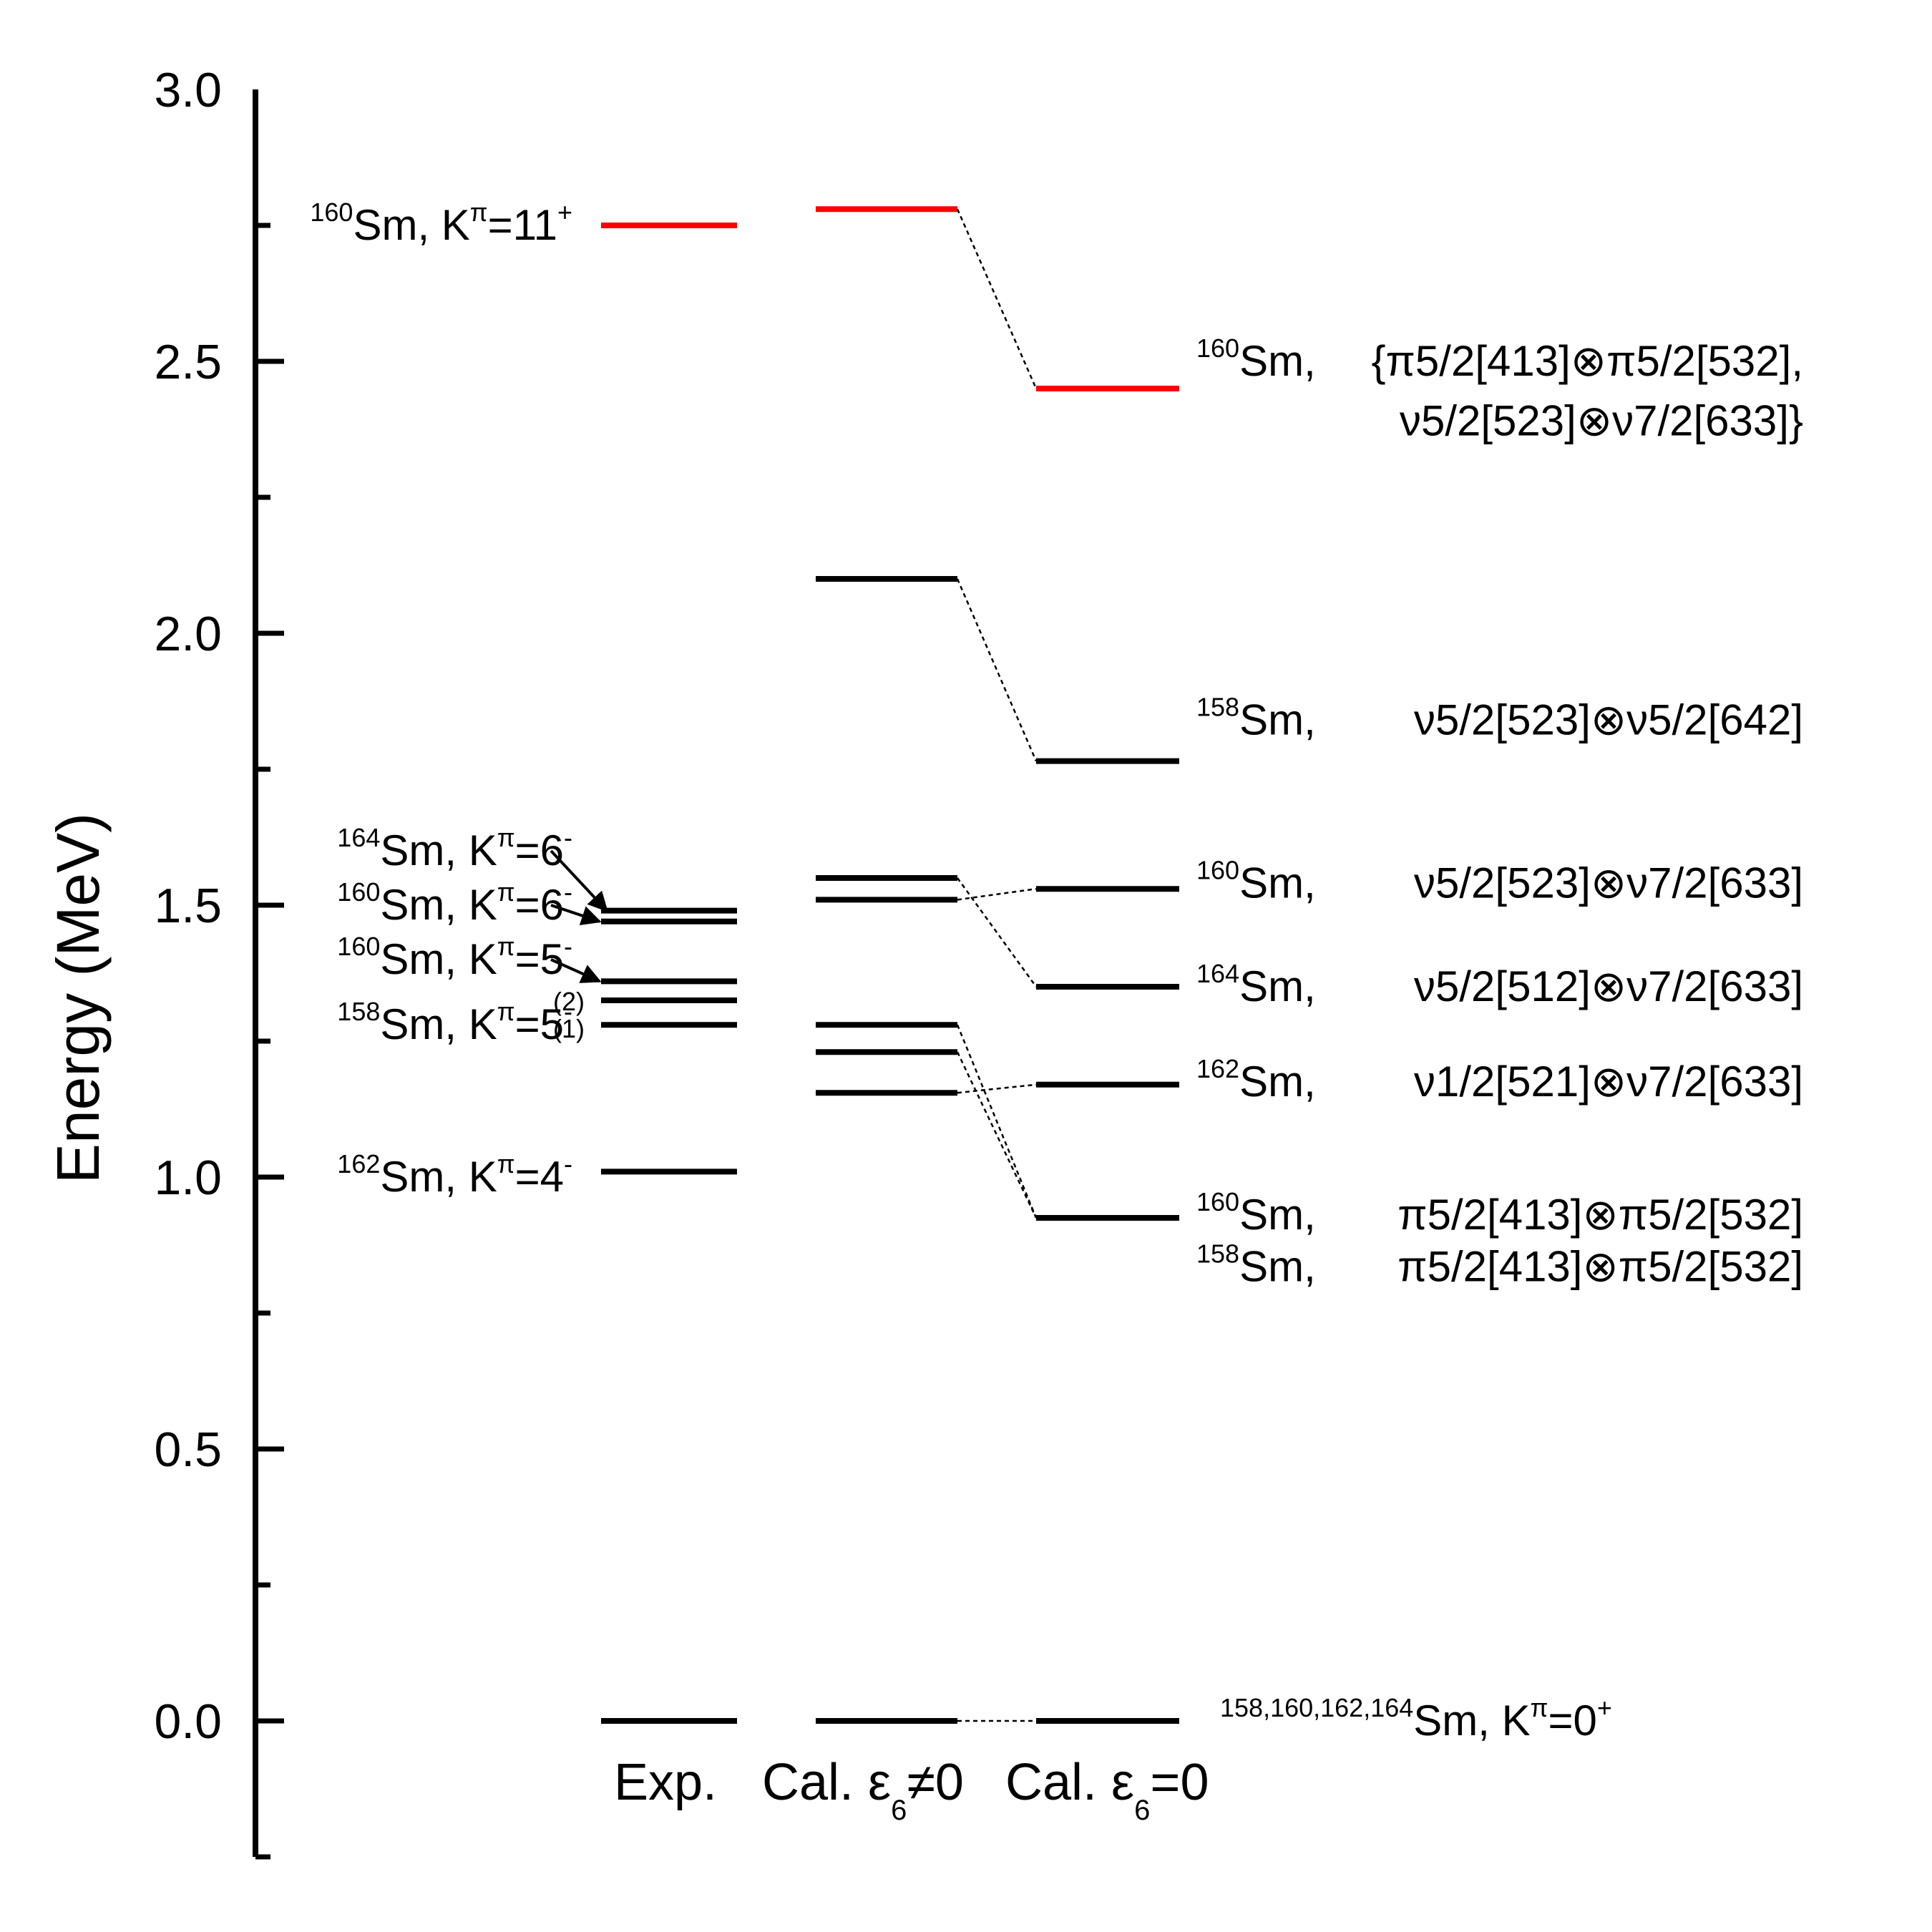 The width and height of the screenshot is (1932, 1932). What do you see at coordinates (454, 848) in the screenshot?
I see `exp-level-label: 164Sm, Kπ=6-` at bounding box center [454, 848].